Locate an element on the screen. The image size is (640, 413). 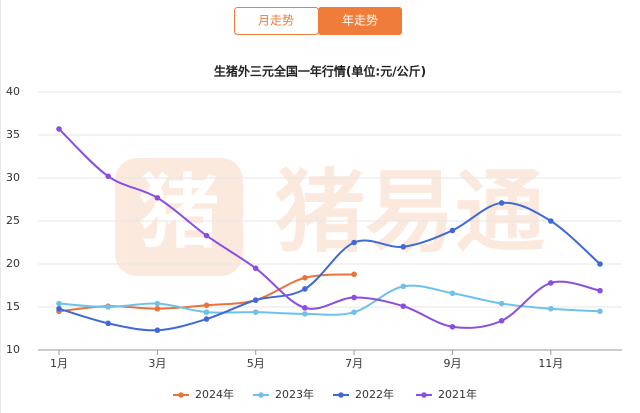
y-tick-label: 25 is located at coordinates (13, 220).